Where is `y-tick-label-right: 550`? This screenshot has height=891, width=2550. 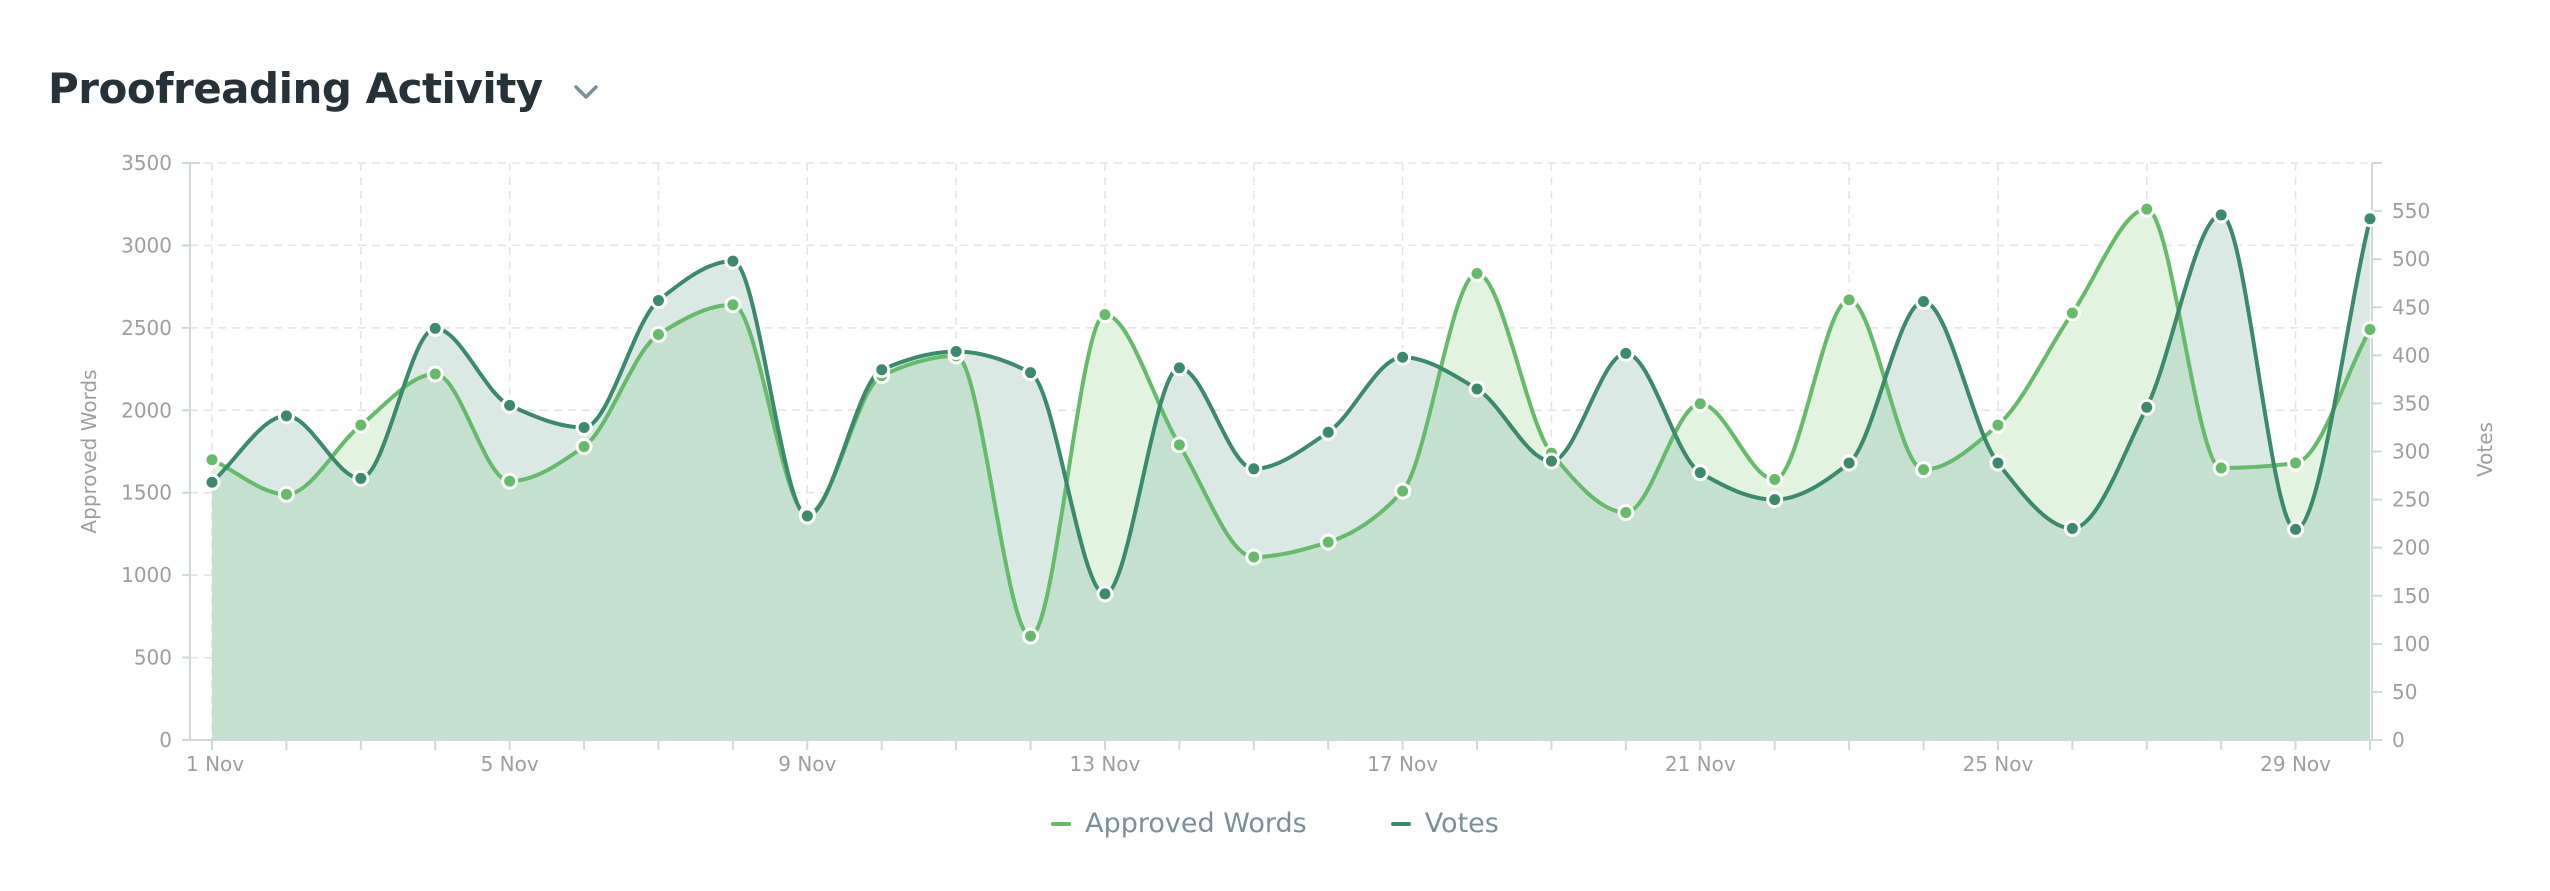
y-tick-label-right: 550 is located at coordinates (2411, 211).